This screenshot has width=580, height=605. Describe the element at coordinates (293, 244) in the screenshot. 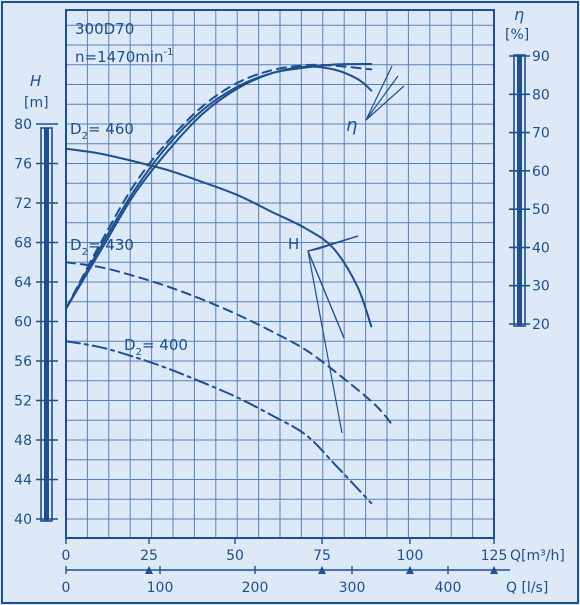

I see `annotation-head: H` at that location.